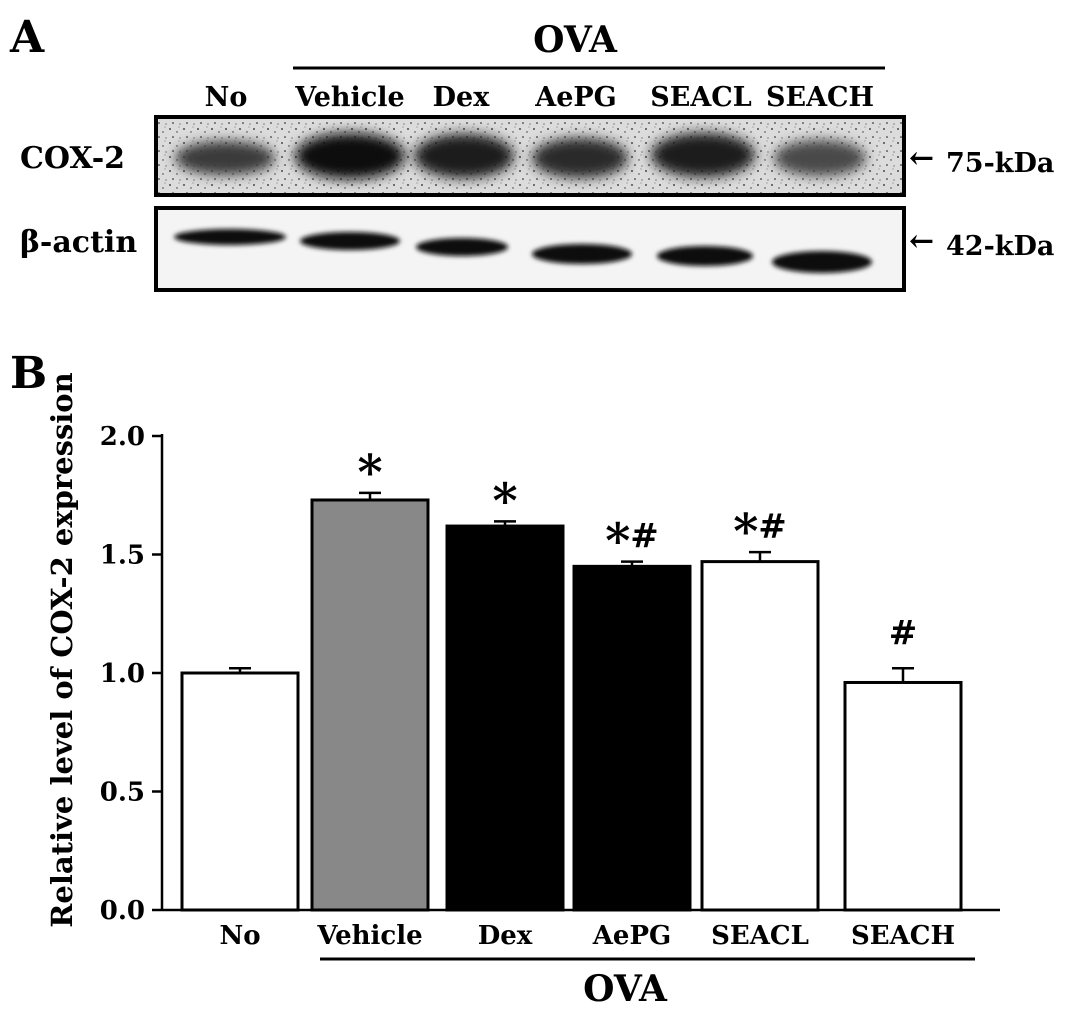  Describe the element at coordinates (230, 237) in the screenshot. I see `actin-band-no` at that location.